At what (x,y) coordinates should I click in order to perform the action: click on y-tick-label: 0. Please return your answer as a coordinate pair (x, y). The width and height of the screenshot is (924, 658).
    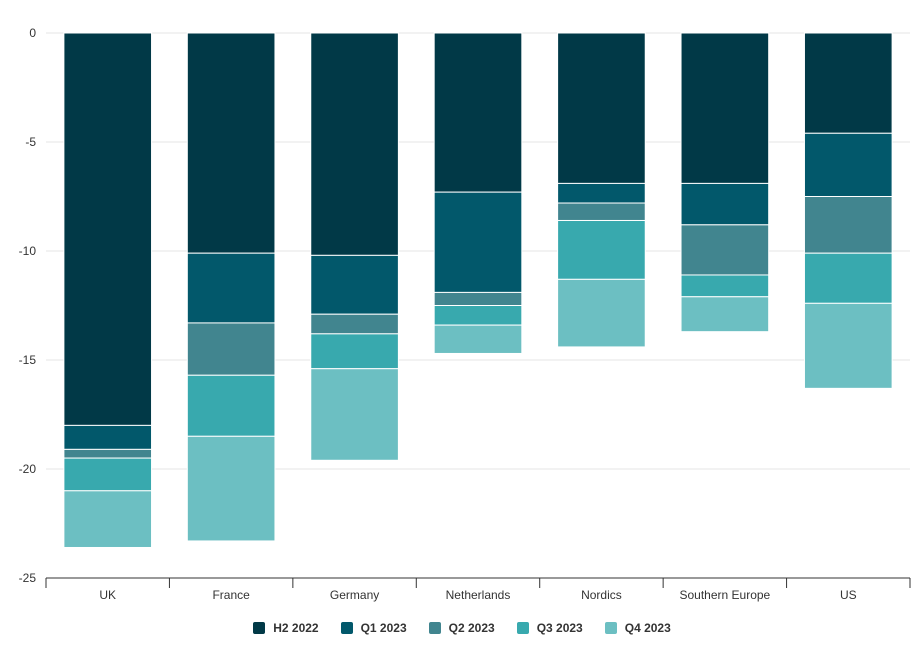
    Looking at the image, I should click on (32, 33).